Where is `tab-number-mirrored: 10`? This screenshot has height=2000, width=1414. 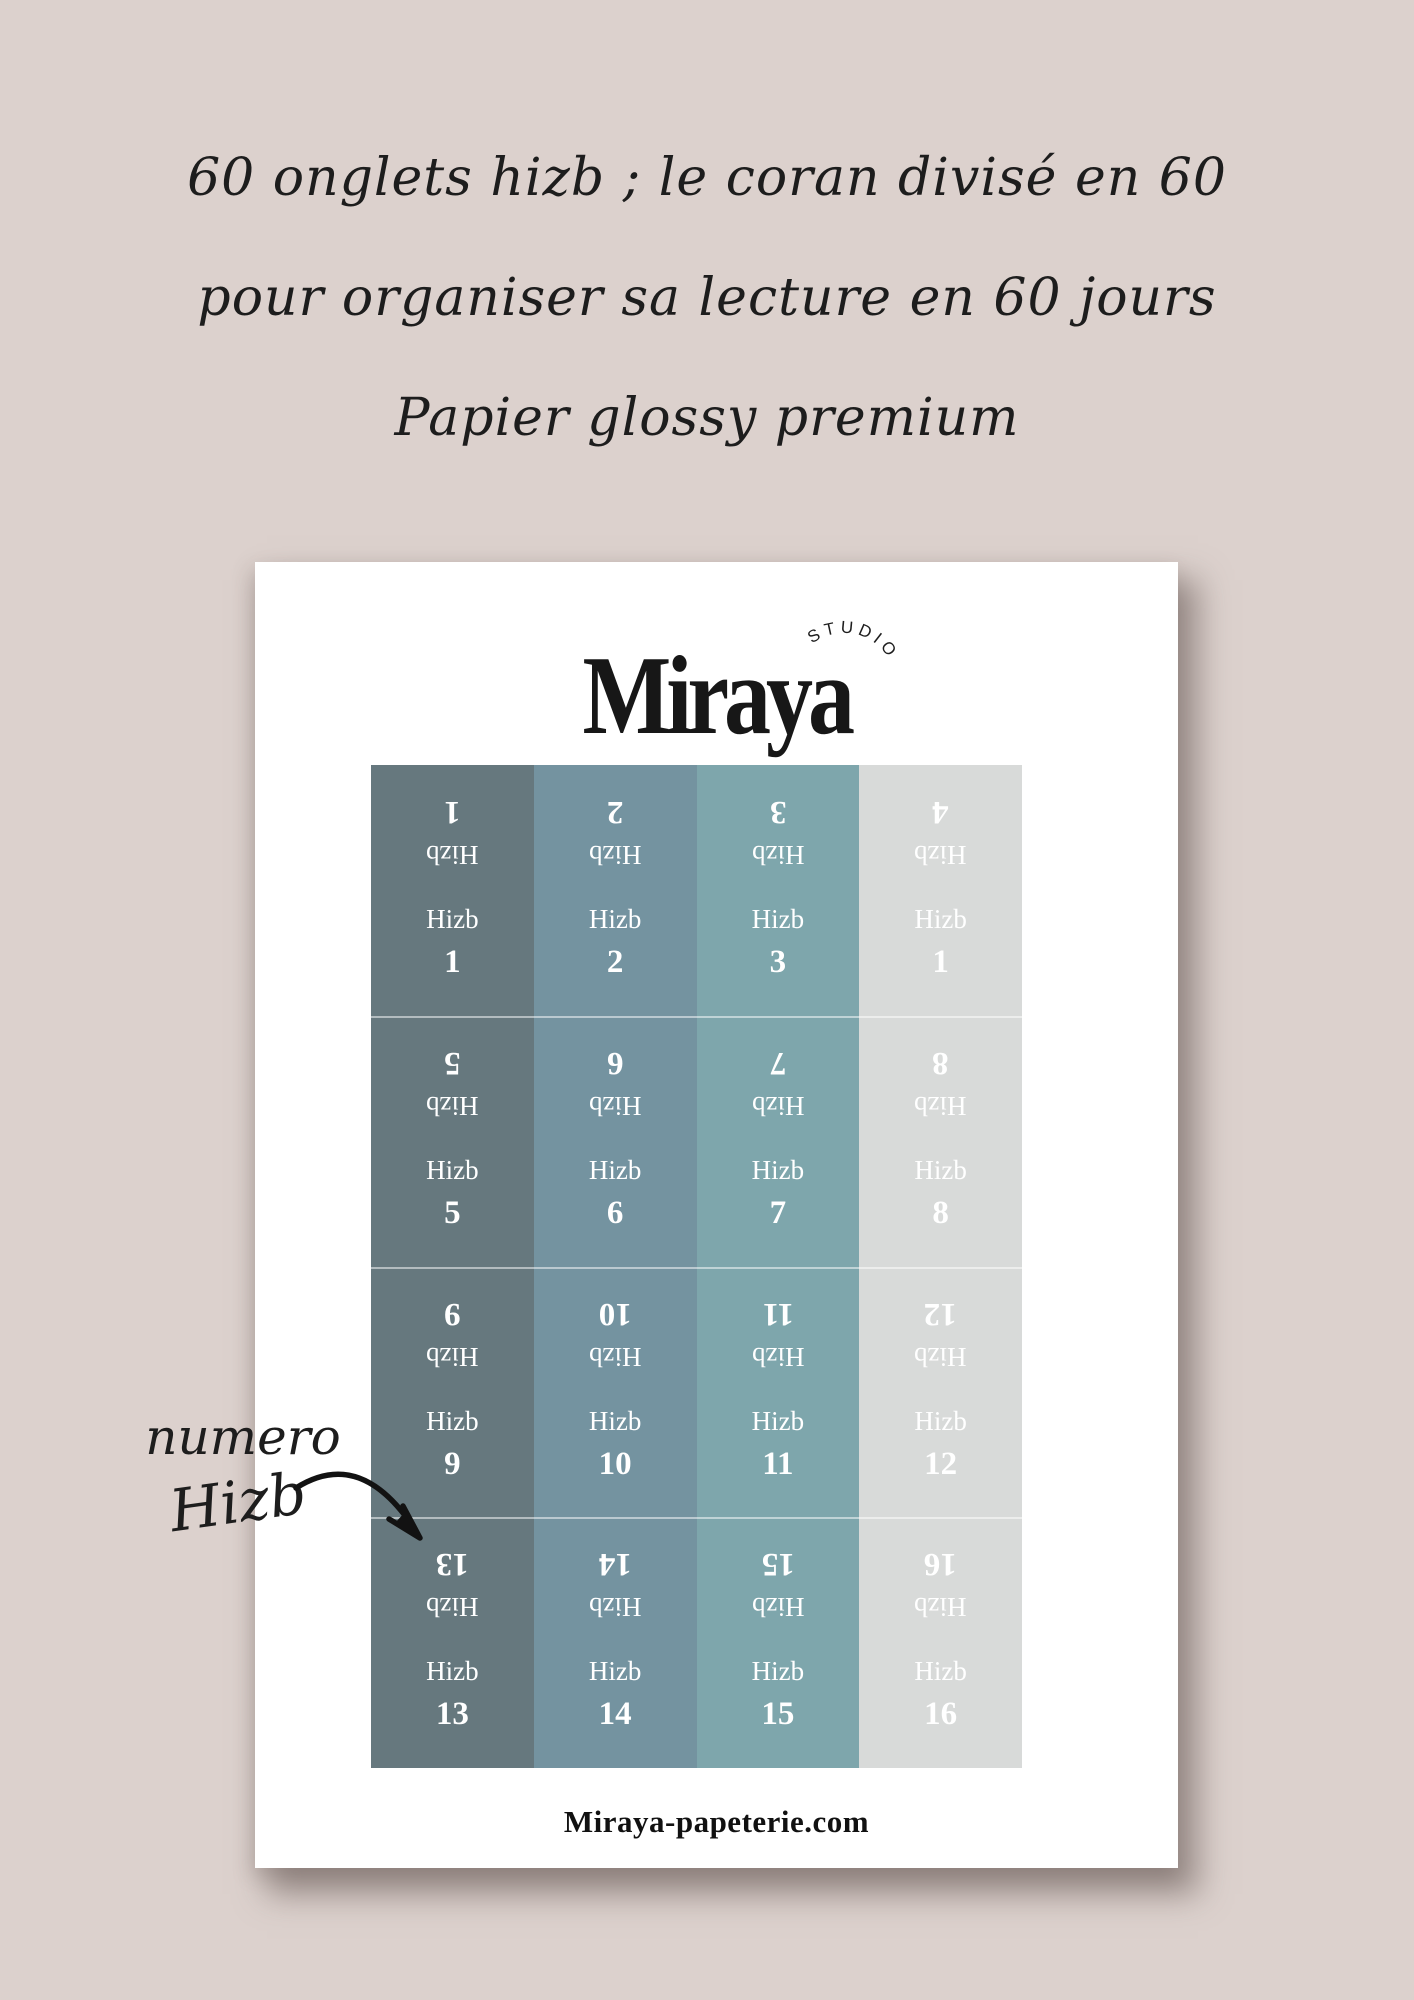 tab-number-mirrored: 10 is located at coordinates (615, 1313).